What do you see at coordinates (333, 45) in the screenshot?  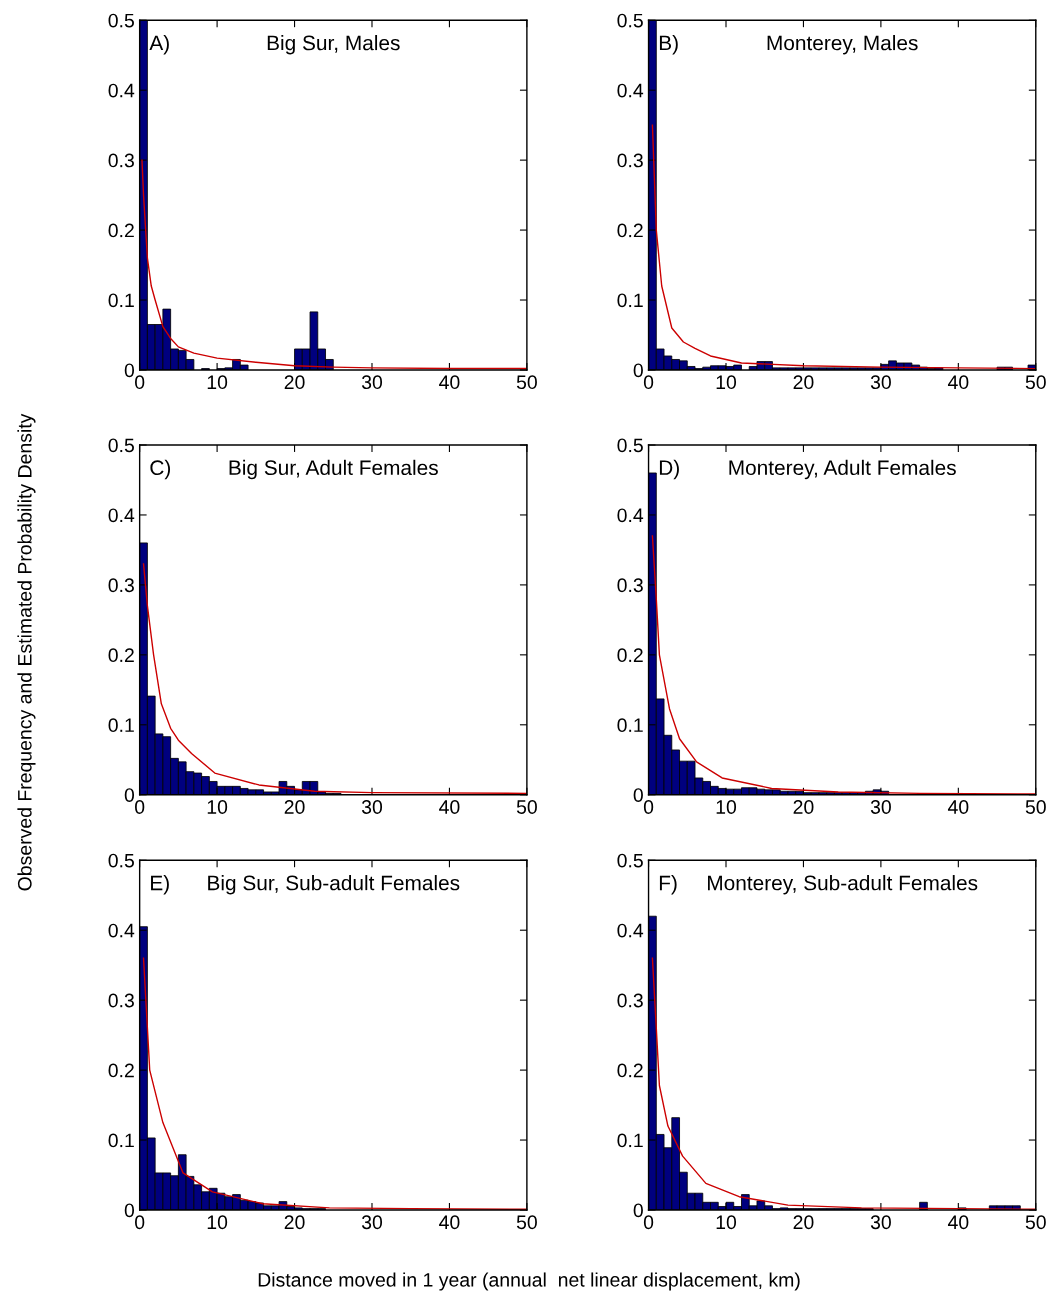 I see `text: Big Sur, Males` at bounding box center [333, 45].